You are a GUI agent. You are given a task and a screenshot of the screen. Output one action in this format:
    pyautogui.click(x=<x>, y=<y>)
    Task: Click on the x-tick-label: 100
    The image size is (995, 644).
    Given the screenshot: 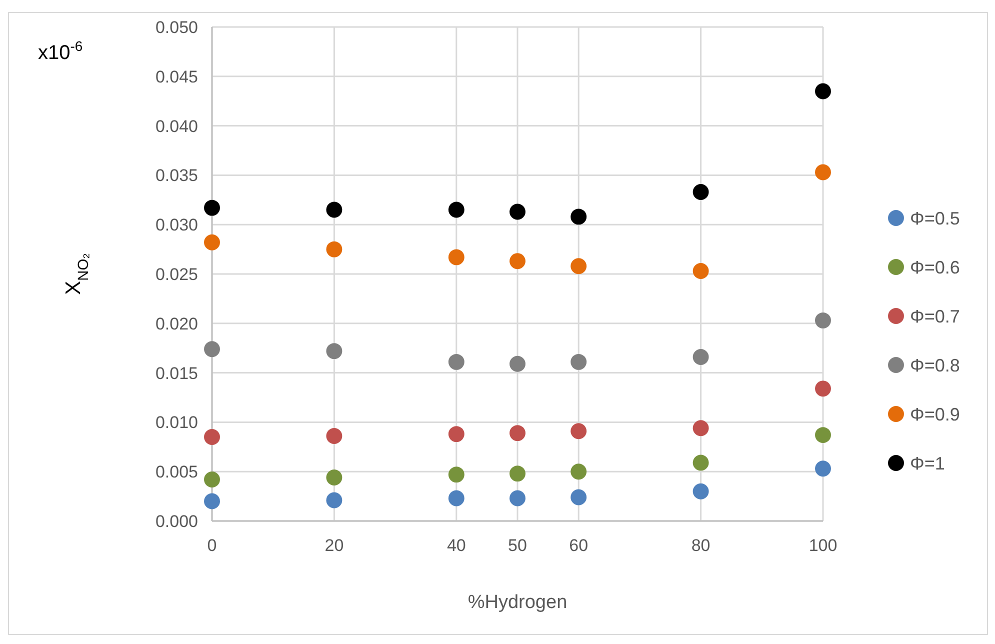 What is the action you would take?
    pyautogui.click(x=823, y=545)
    